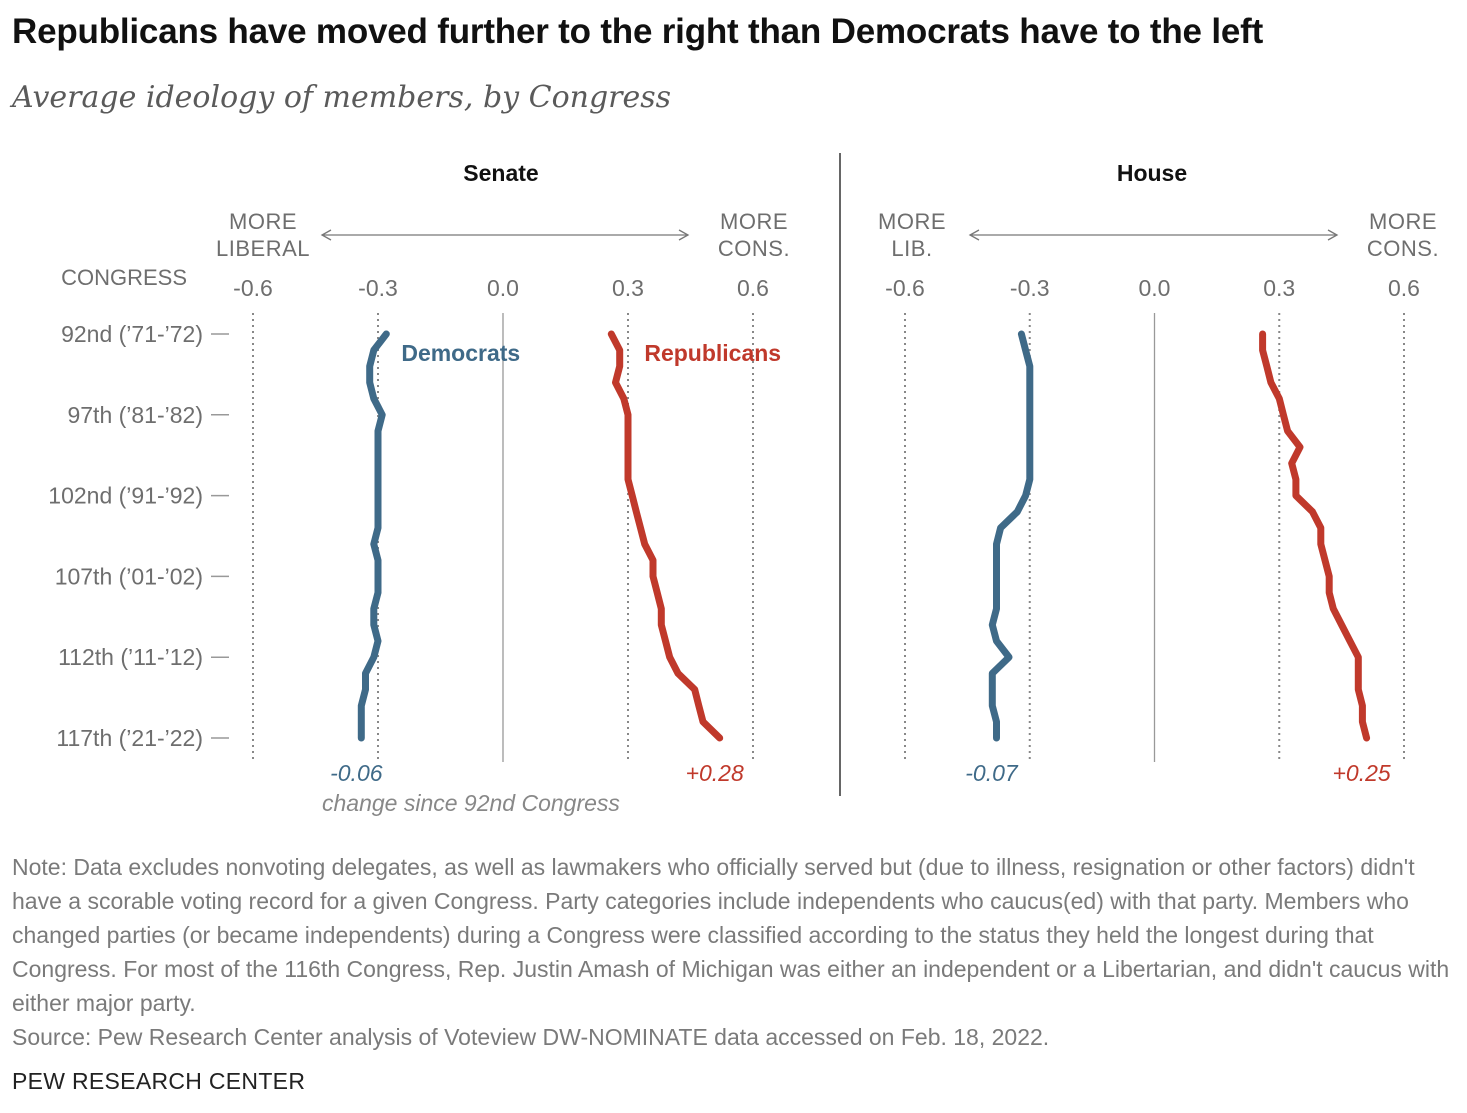  Describe the element at coordinates (130, 657) in the screenshot. I see `congress-tick-label: 112th (’11-’12)` at that location.